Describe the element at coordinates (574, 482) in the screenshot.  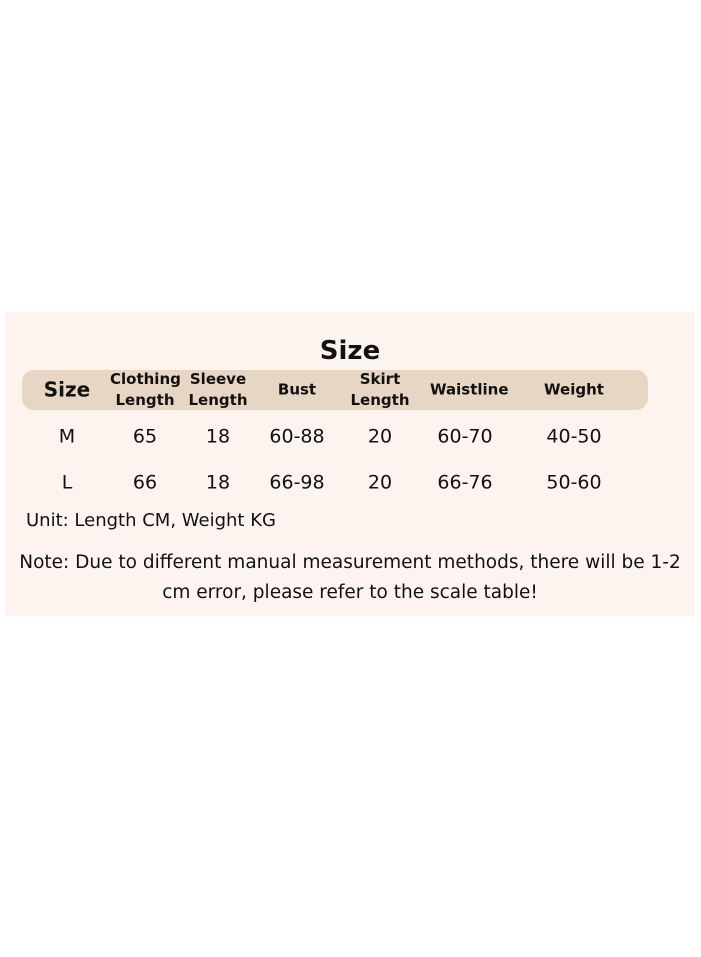
I see `table-cell: 50-60` at that location.